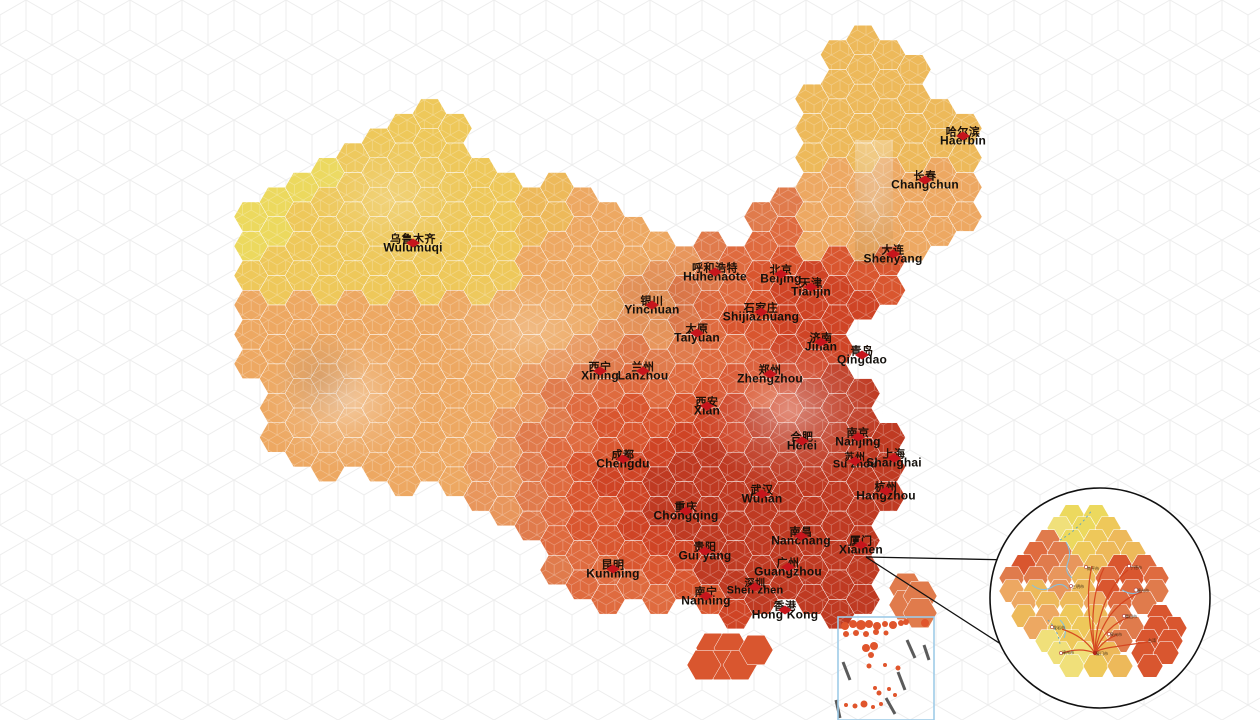 This screenshot has width=1260, height=720. What do you see at coordinates (855, 462) in the screenshot?
I see `city-marker-su-zhou: 苏州Su zhou` at bounding box center [855, 462].